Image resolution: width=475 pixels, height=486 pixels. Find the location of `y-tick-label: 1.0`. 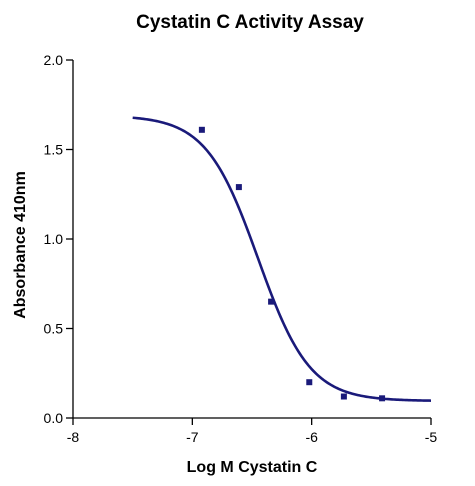

y-tick-label: 1.0 is located at coordinates (54, 239).